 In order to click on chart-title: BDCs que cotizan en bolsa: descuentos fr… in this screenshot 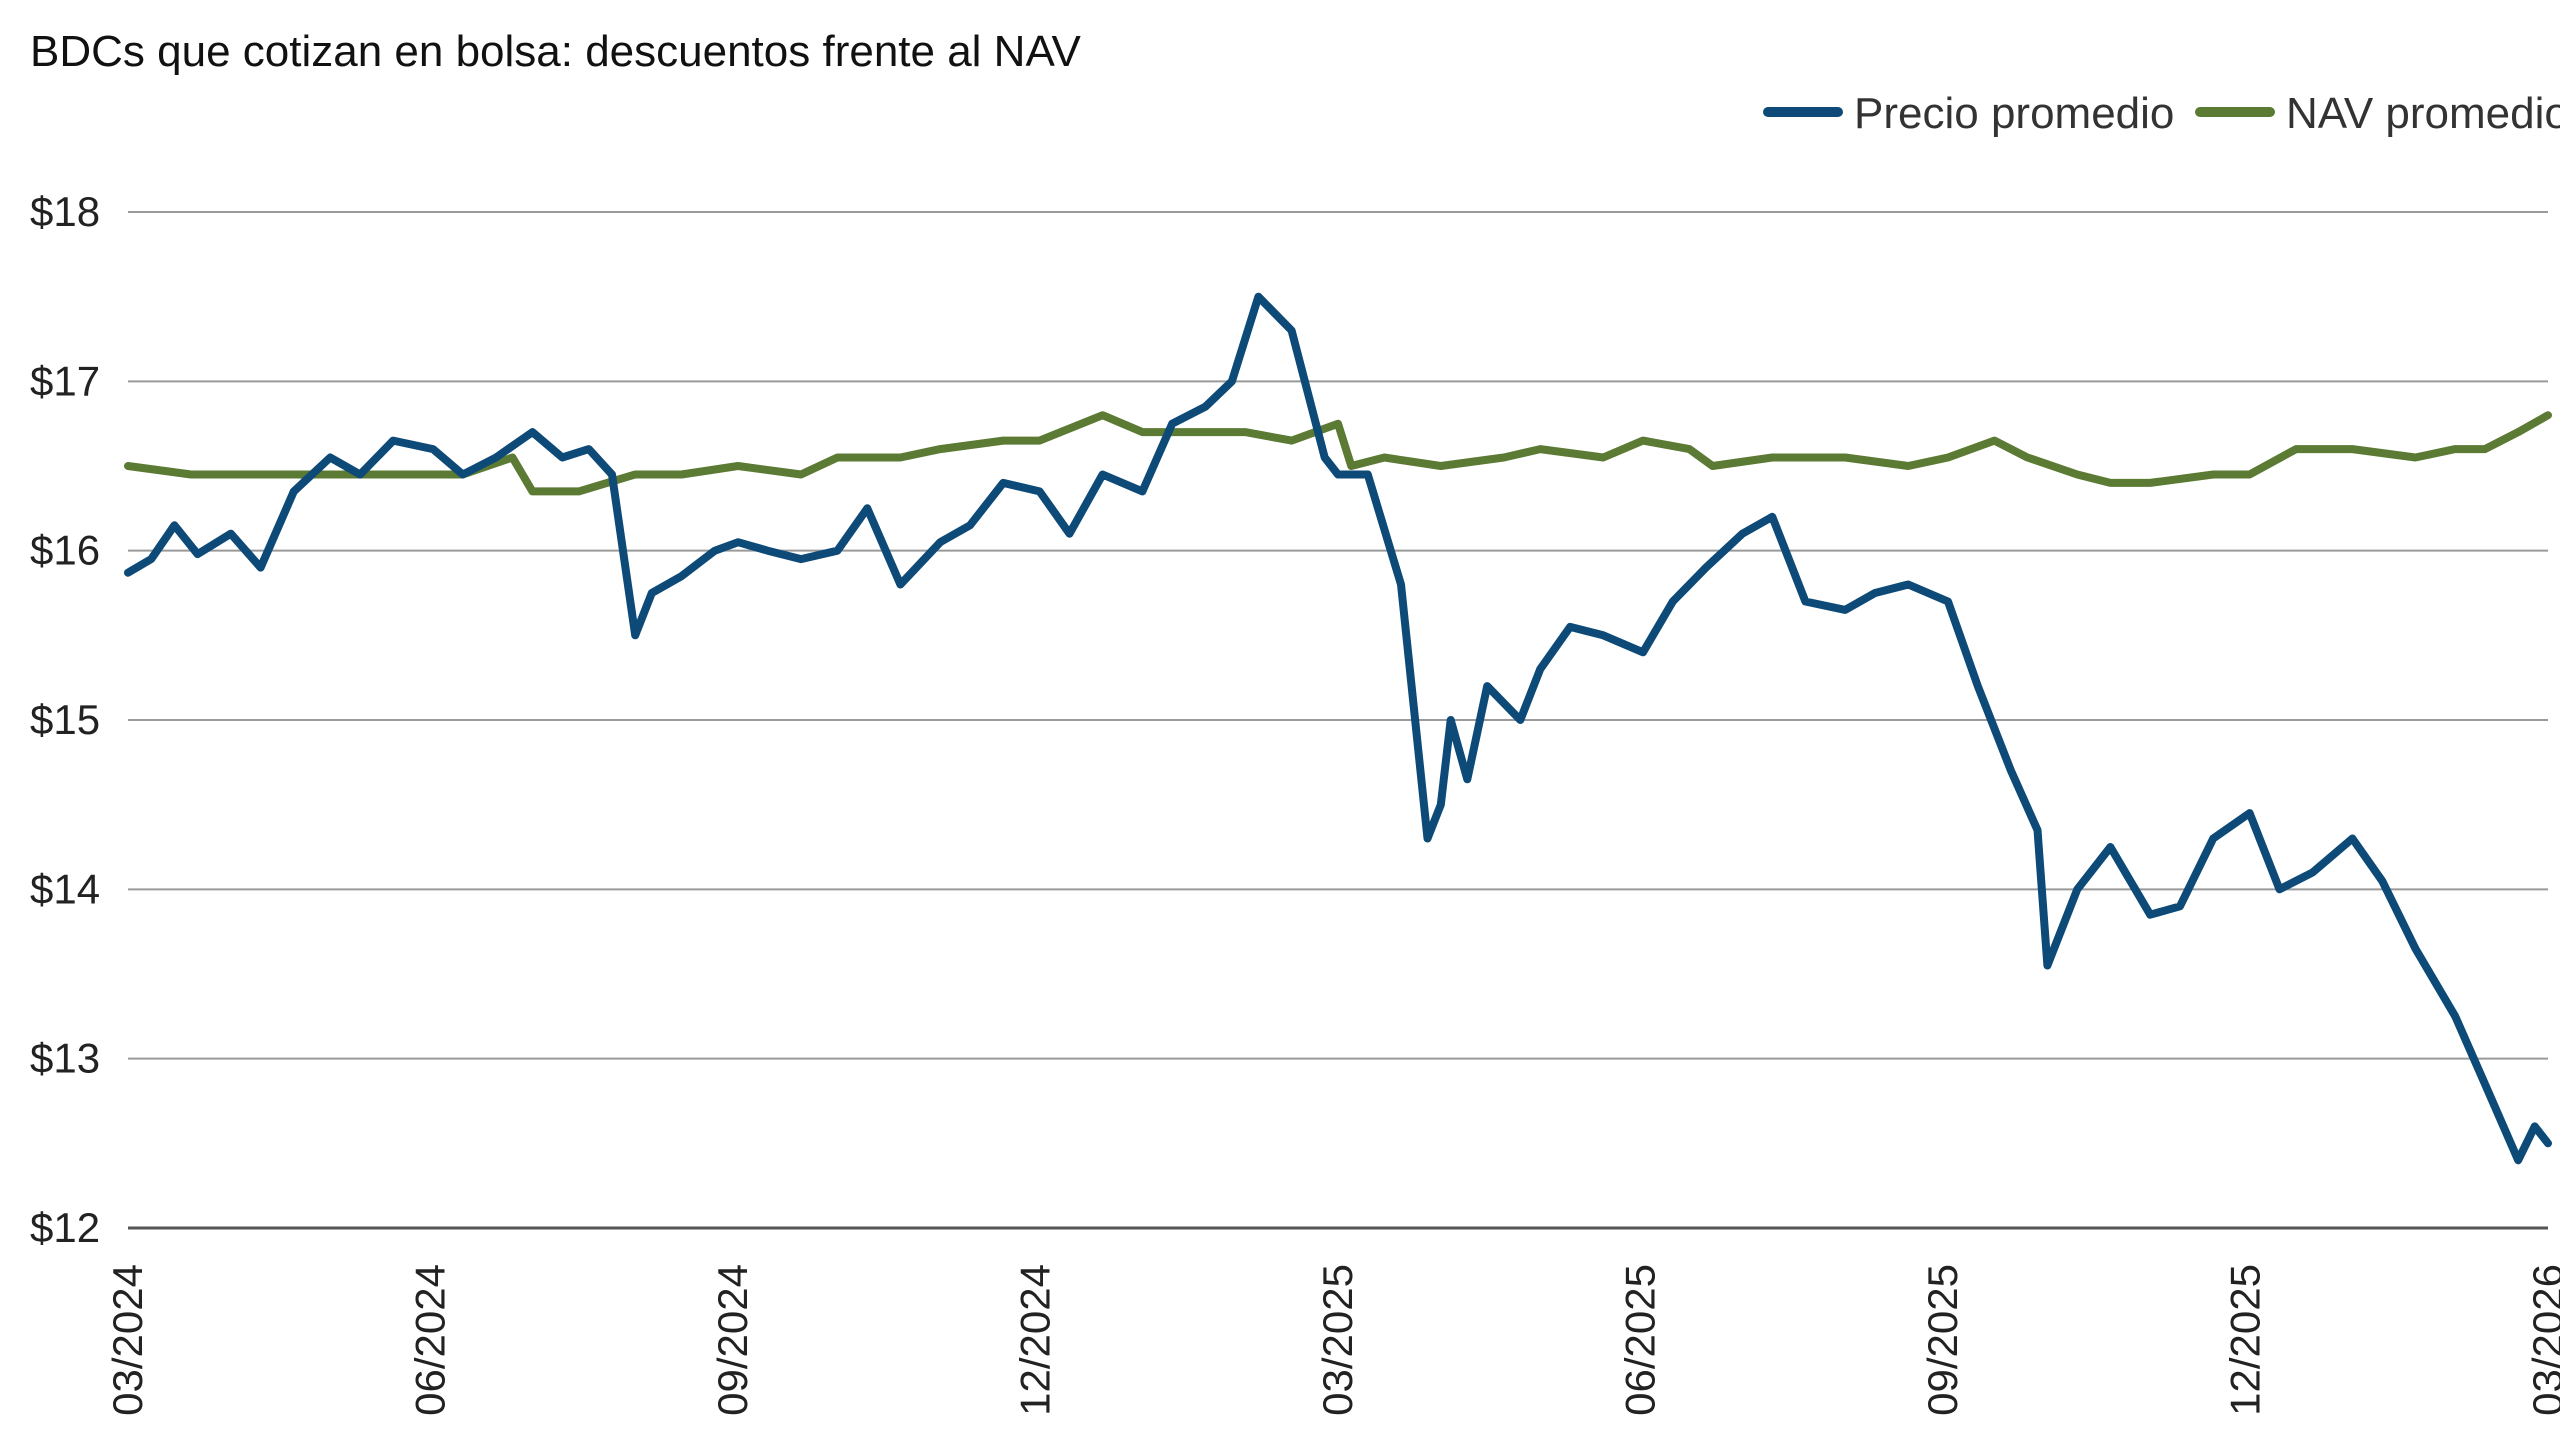, I will do `click(556, 51)`.